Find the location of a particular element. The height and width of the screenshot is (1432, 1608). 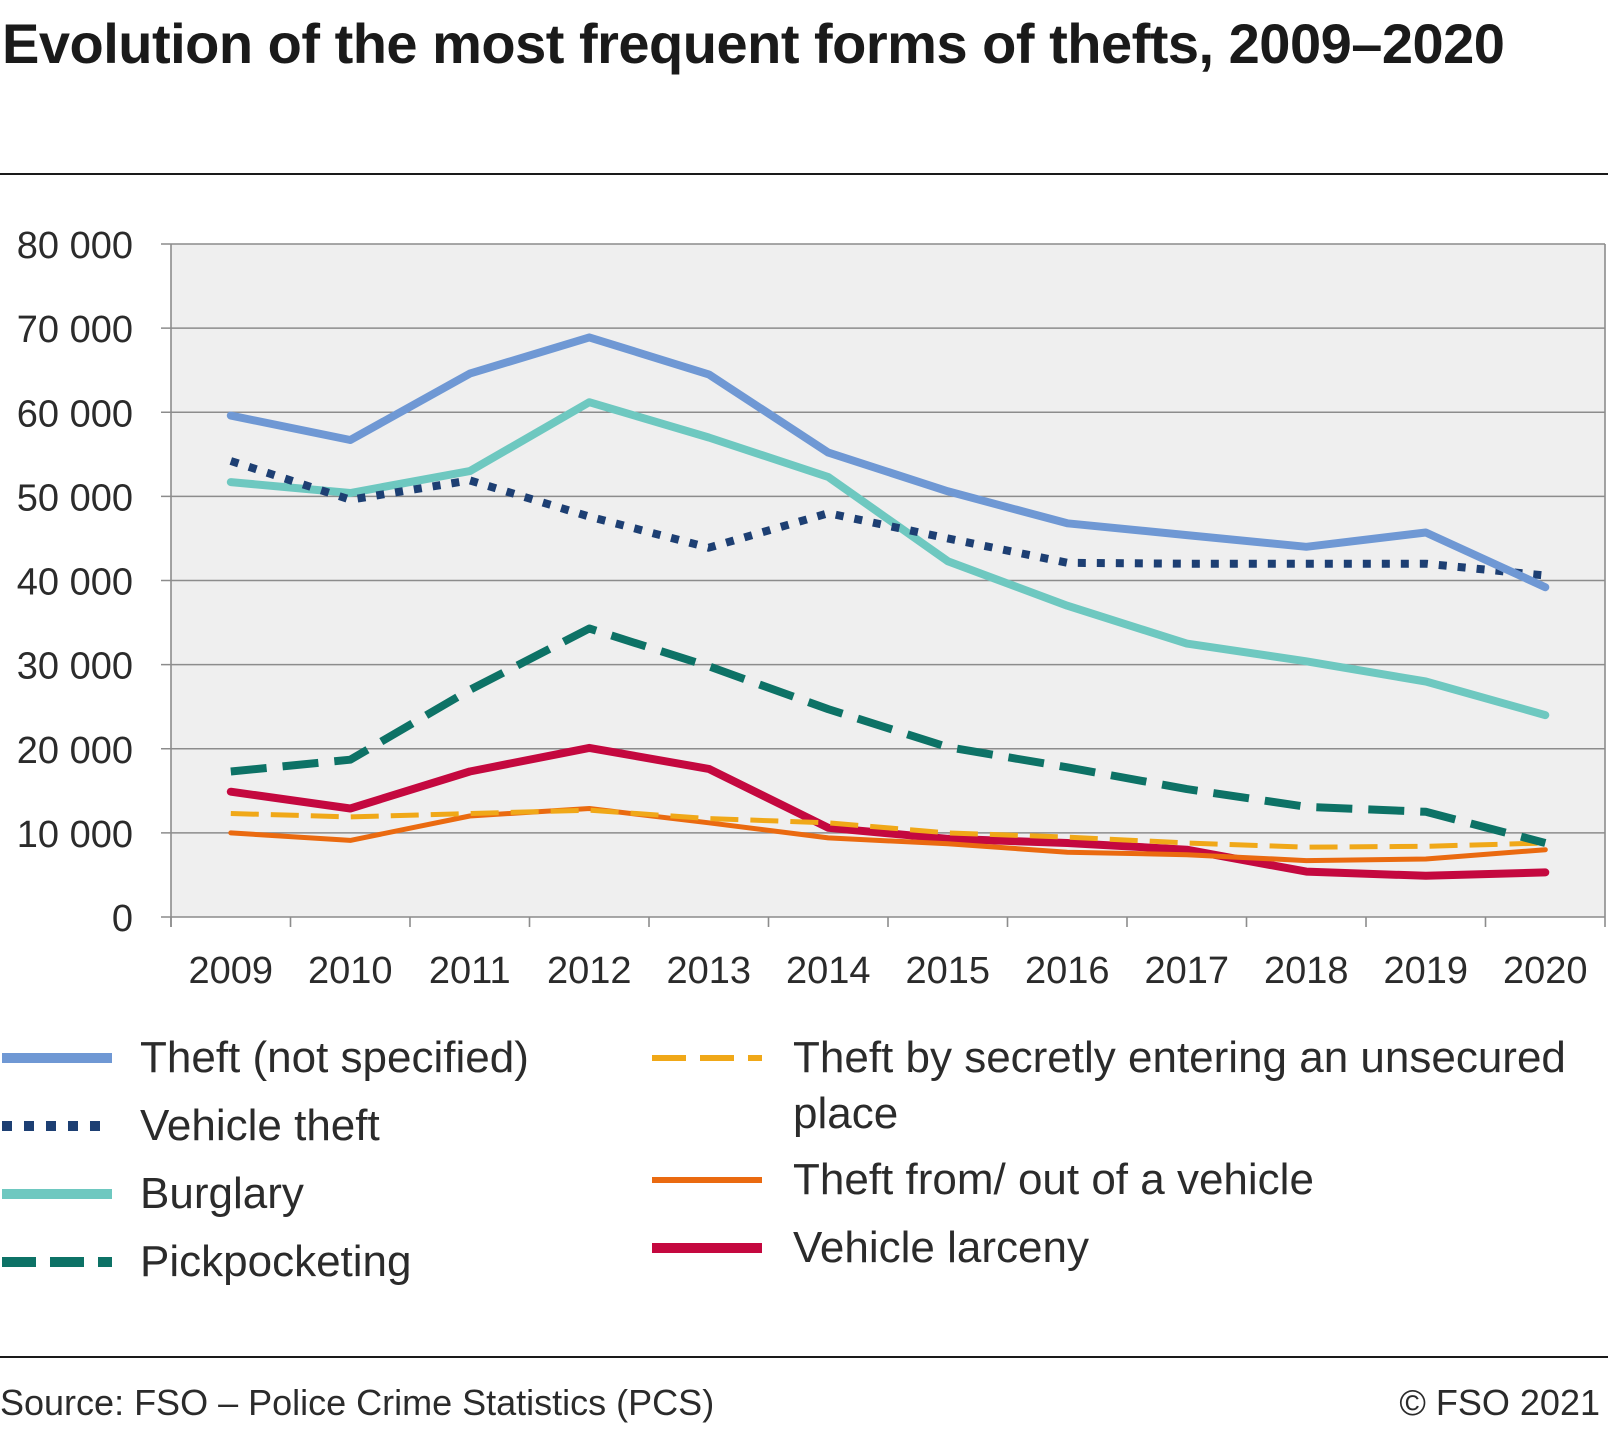

legend-item: Theft (not specified) is located at coordinates (300, 1090).